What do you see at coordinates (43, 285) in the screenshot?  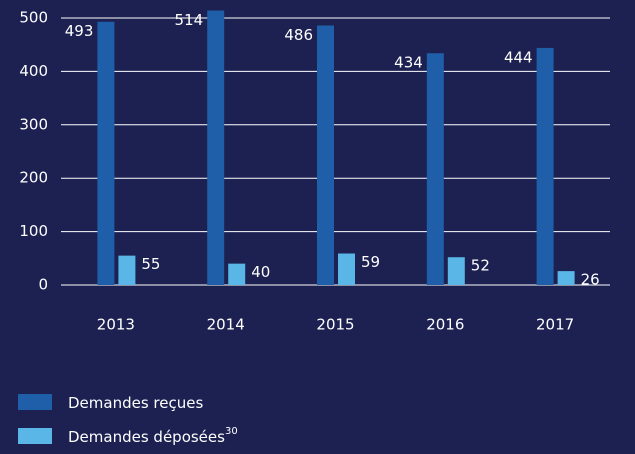 I see `y-tick-label: 0` at bounding box center [43, 285].